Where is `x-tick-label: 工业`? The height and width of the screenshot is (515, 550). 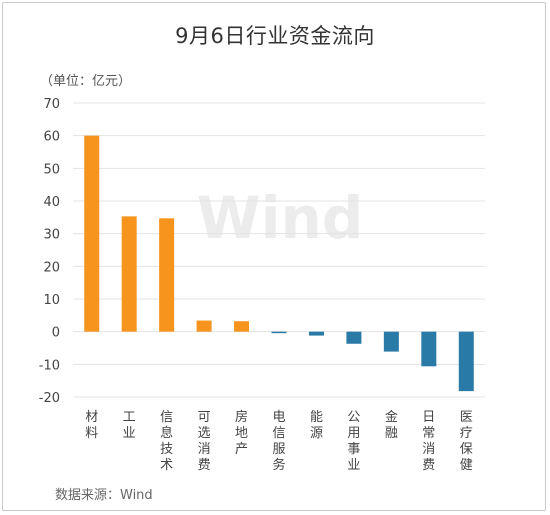 x-tick-label: 工业 is located at coordinates (129, 425).